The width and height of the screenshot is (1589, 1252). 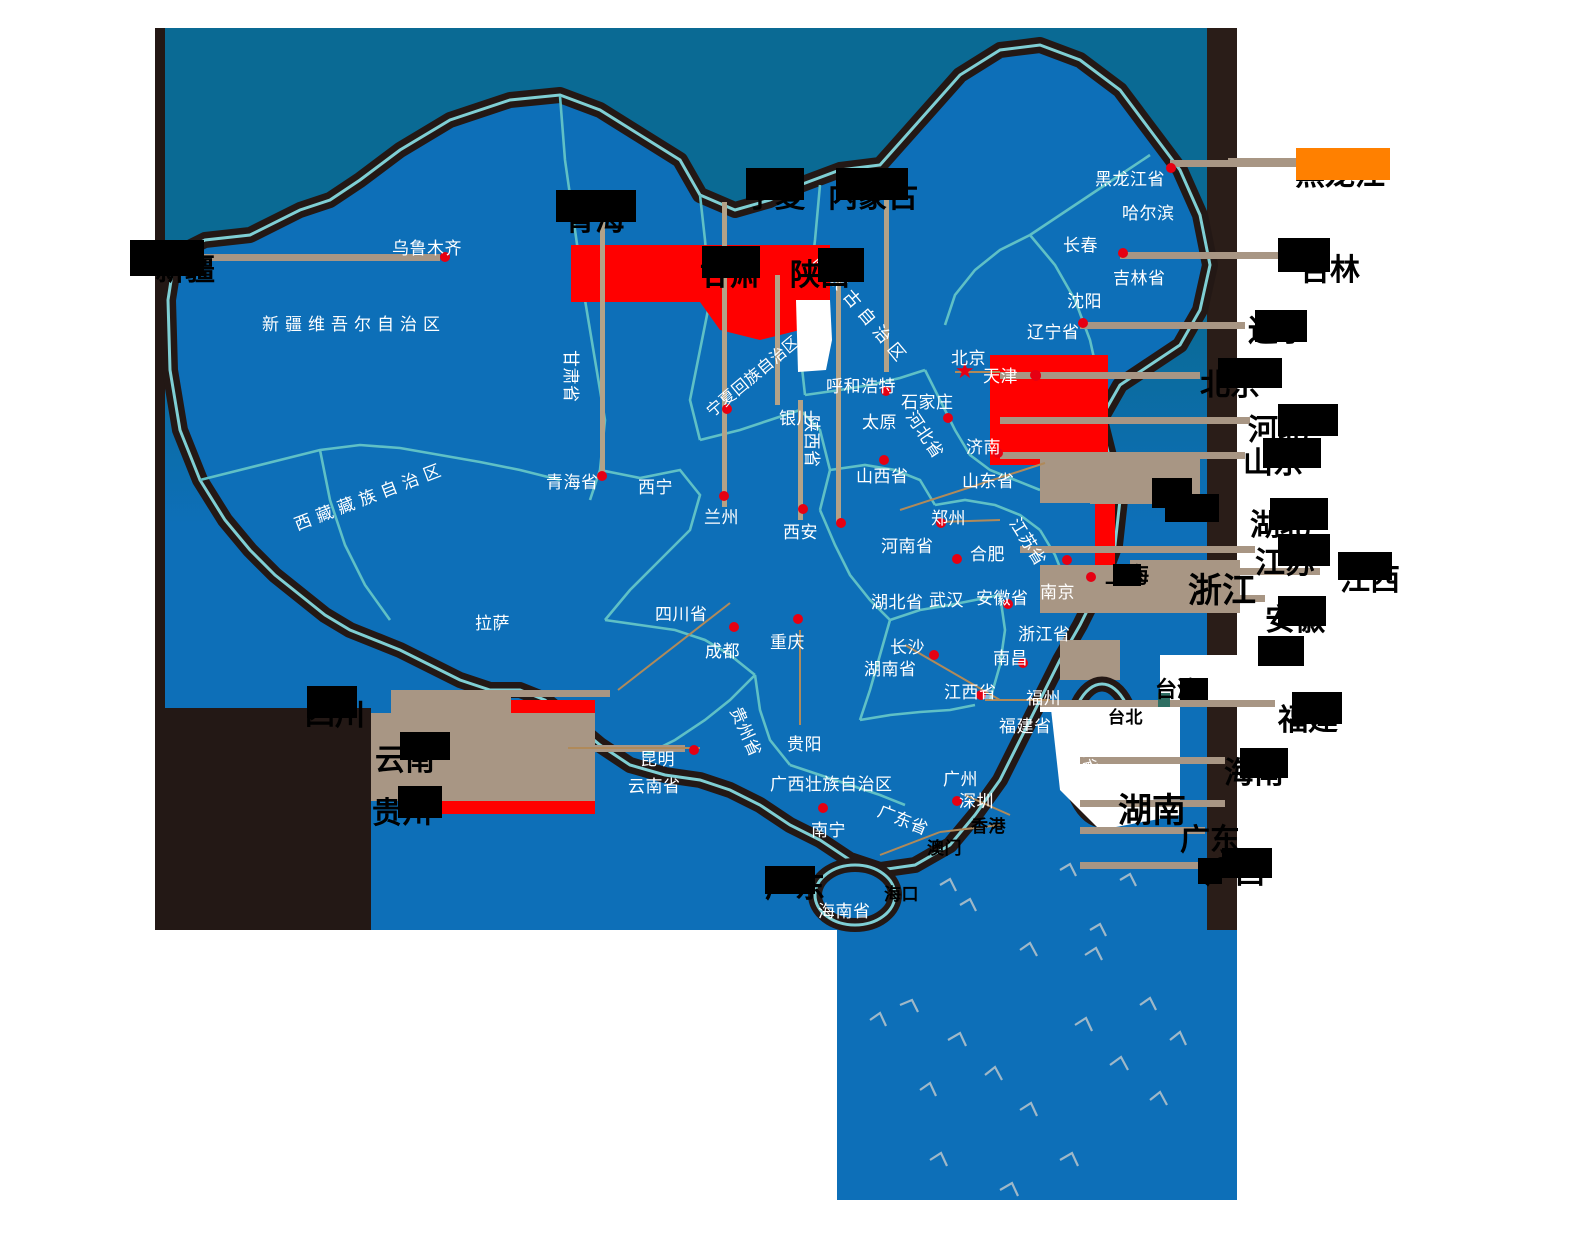 I want to click on province-label-hubei: 湖北省, so click(x=897, y=602).